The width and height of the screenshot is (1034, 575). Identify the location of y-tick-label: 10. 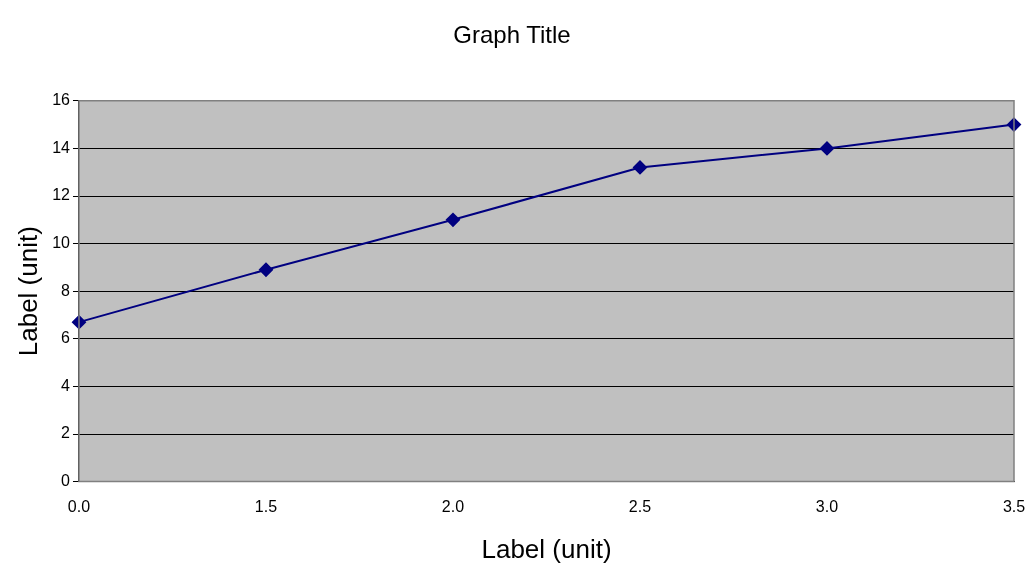
(61, 243).